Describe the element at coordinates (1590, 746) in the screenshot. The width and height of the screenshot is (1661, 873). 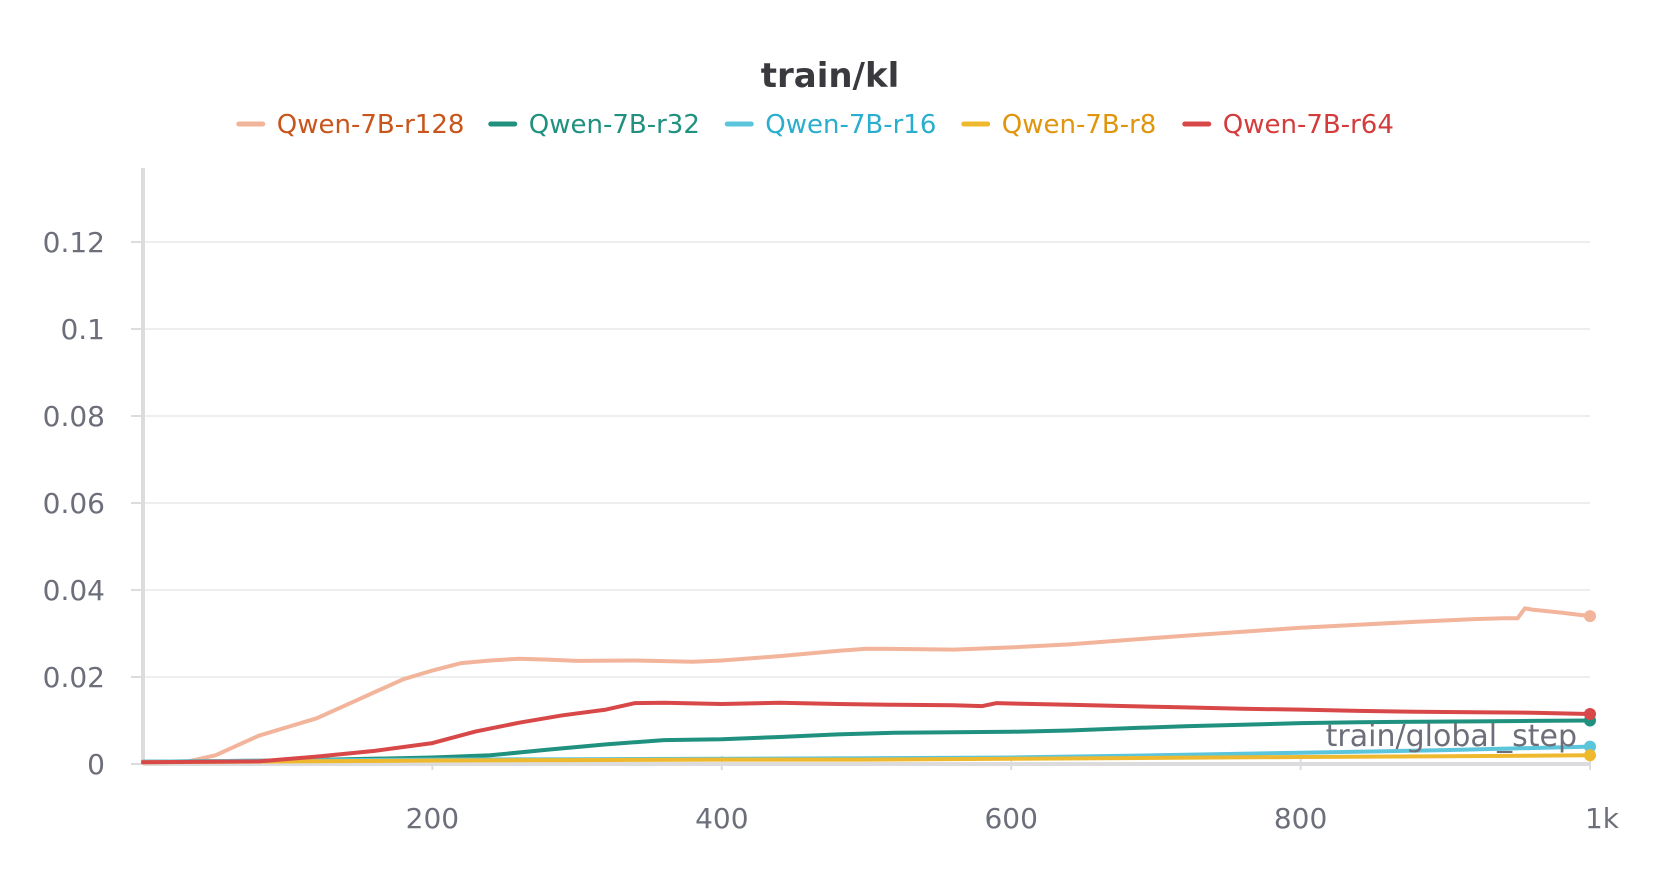
I see `series-endpoint-Qwen-7B-r16` at that location.